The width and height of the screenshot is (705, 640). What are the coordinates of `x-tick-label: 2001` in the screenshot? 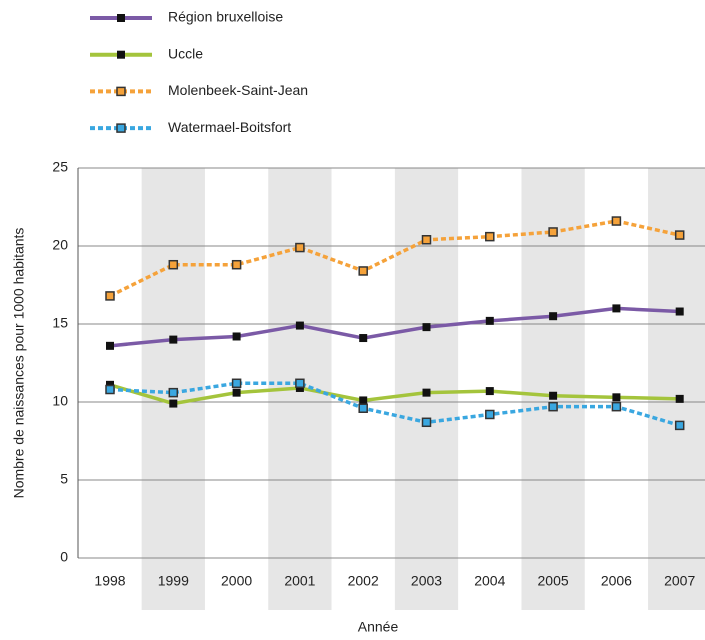 It's located at (299, 581).